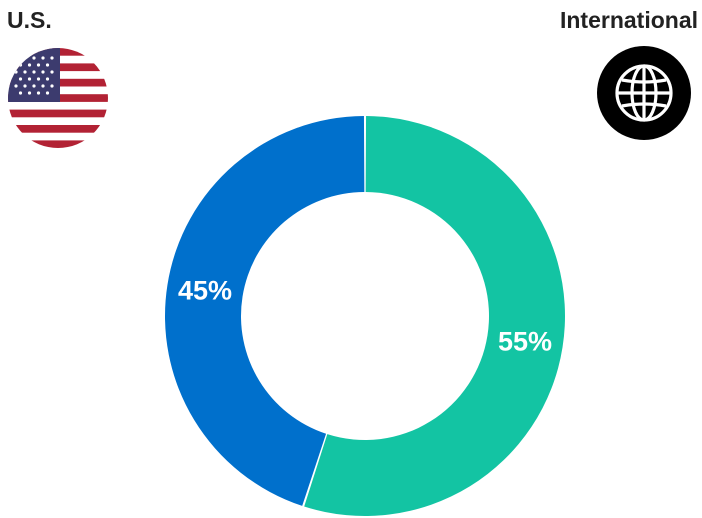 The image size is (702, 518). What do you see at coordinates (205, 291) in the screenshot?
I see `slice-label-u-s: 45%` at bounding box center [205, 291].